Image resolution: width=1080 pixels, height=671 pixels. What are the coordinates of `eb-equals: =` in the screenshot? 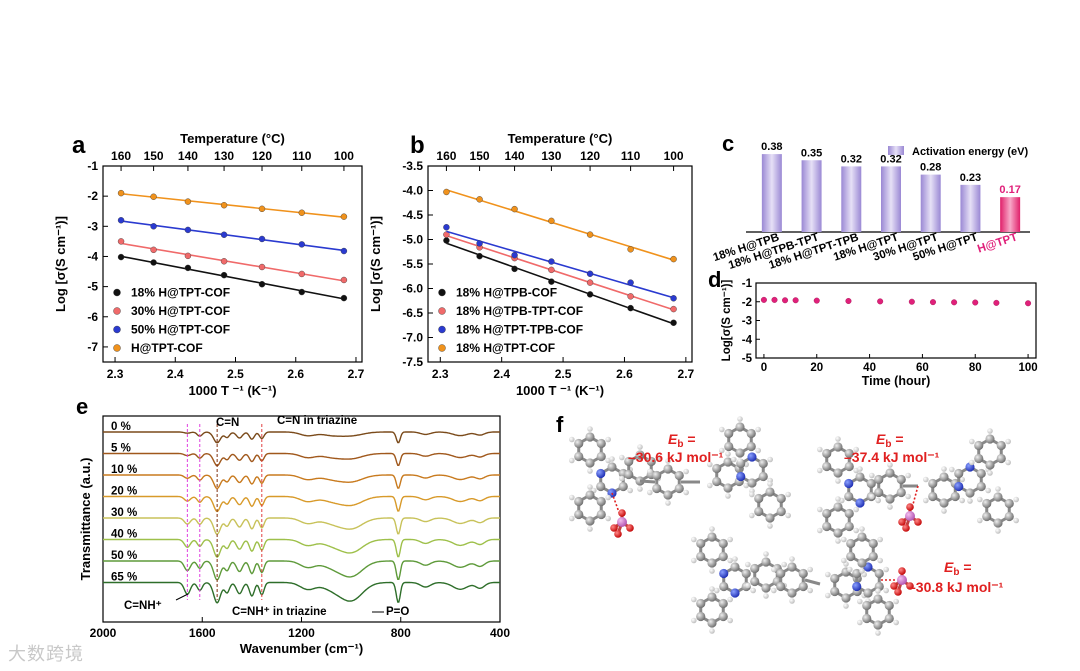 It's located at (965, 567).